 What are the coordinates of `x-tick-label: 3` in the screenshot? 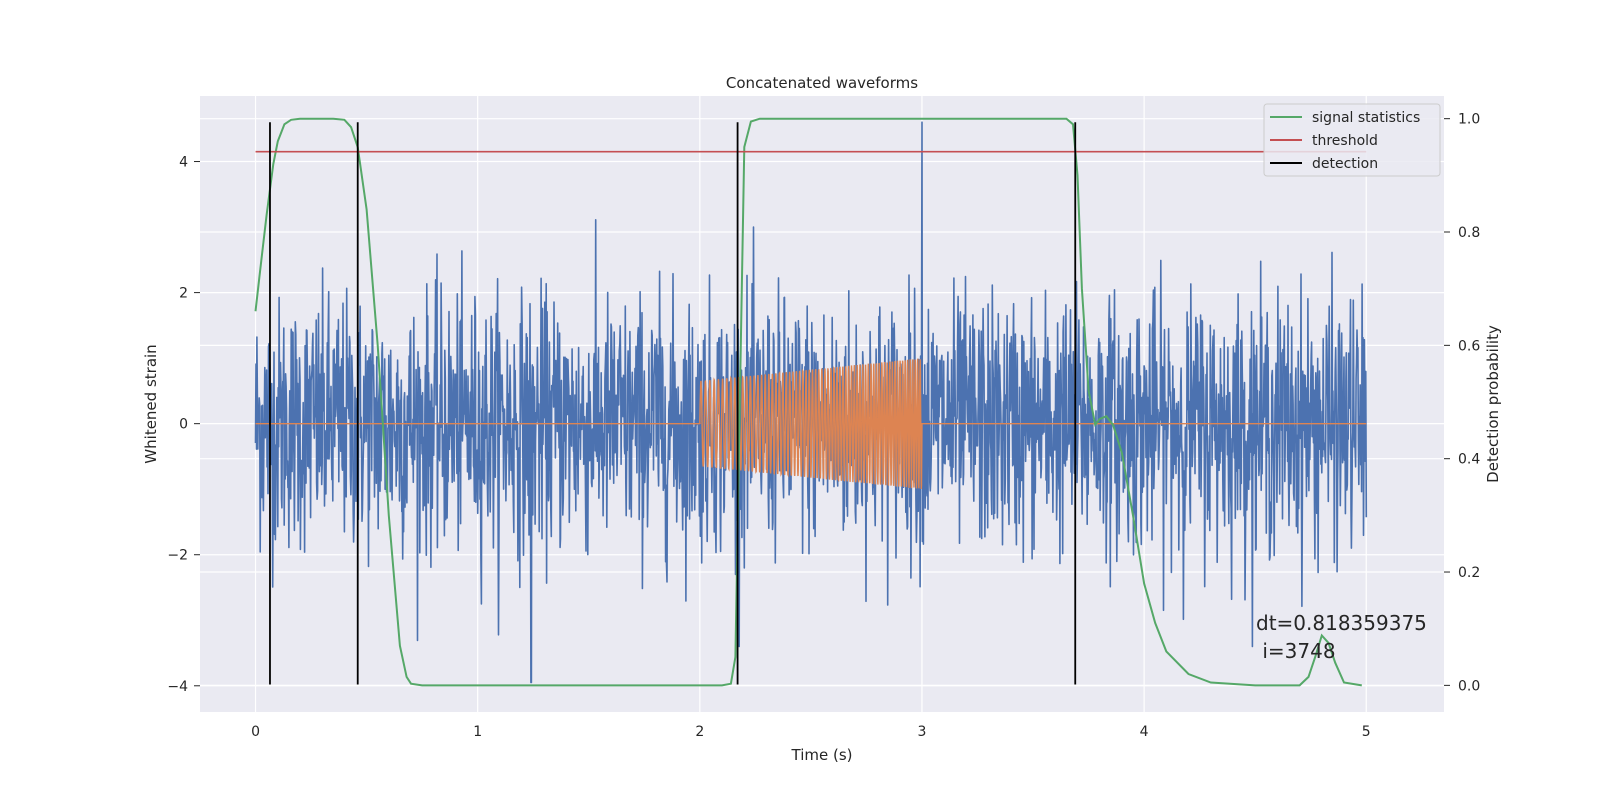 It's located at (922, 732).